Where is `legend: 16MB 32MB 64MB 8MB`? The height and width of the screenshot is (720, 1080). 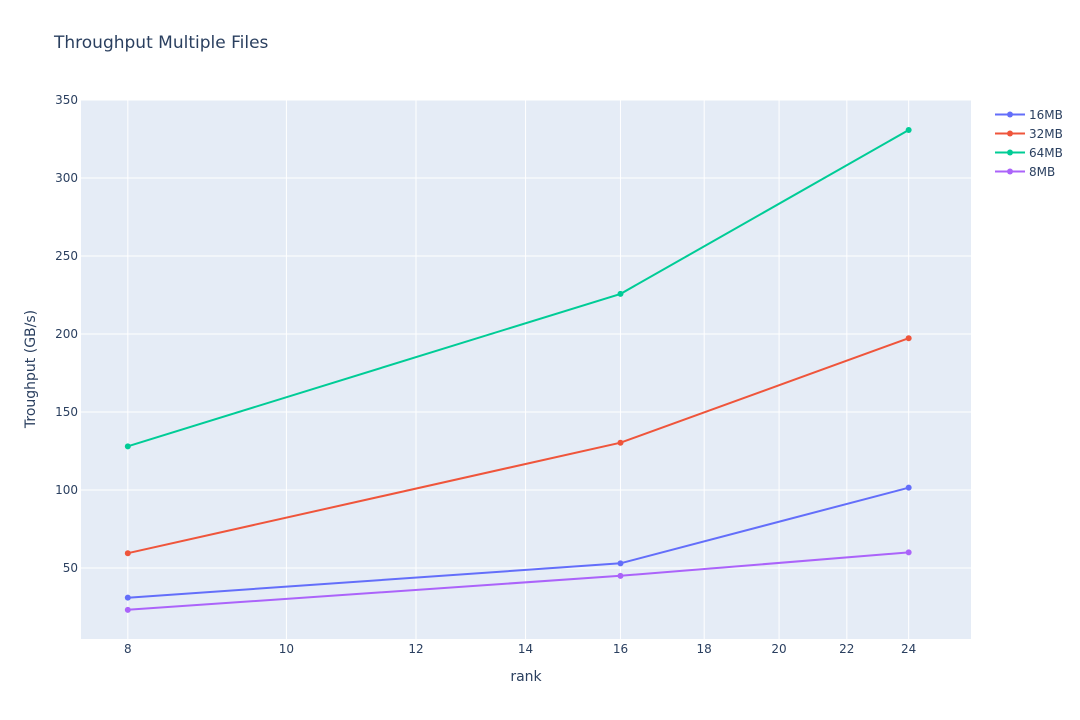
legend: 16MB 32MB 64MB 8MB is located at coordinates (1028, 143).